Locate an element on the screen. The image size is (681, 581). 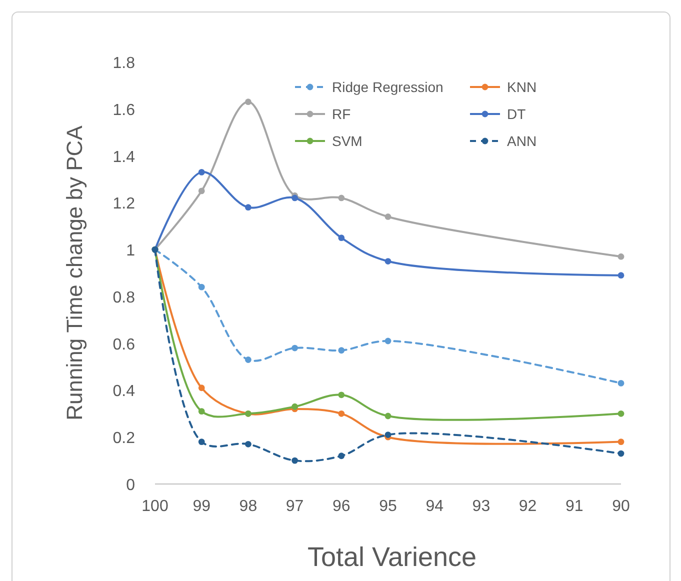
legend-label: ANN is located at coordinates (522, 141).